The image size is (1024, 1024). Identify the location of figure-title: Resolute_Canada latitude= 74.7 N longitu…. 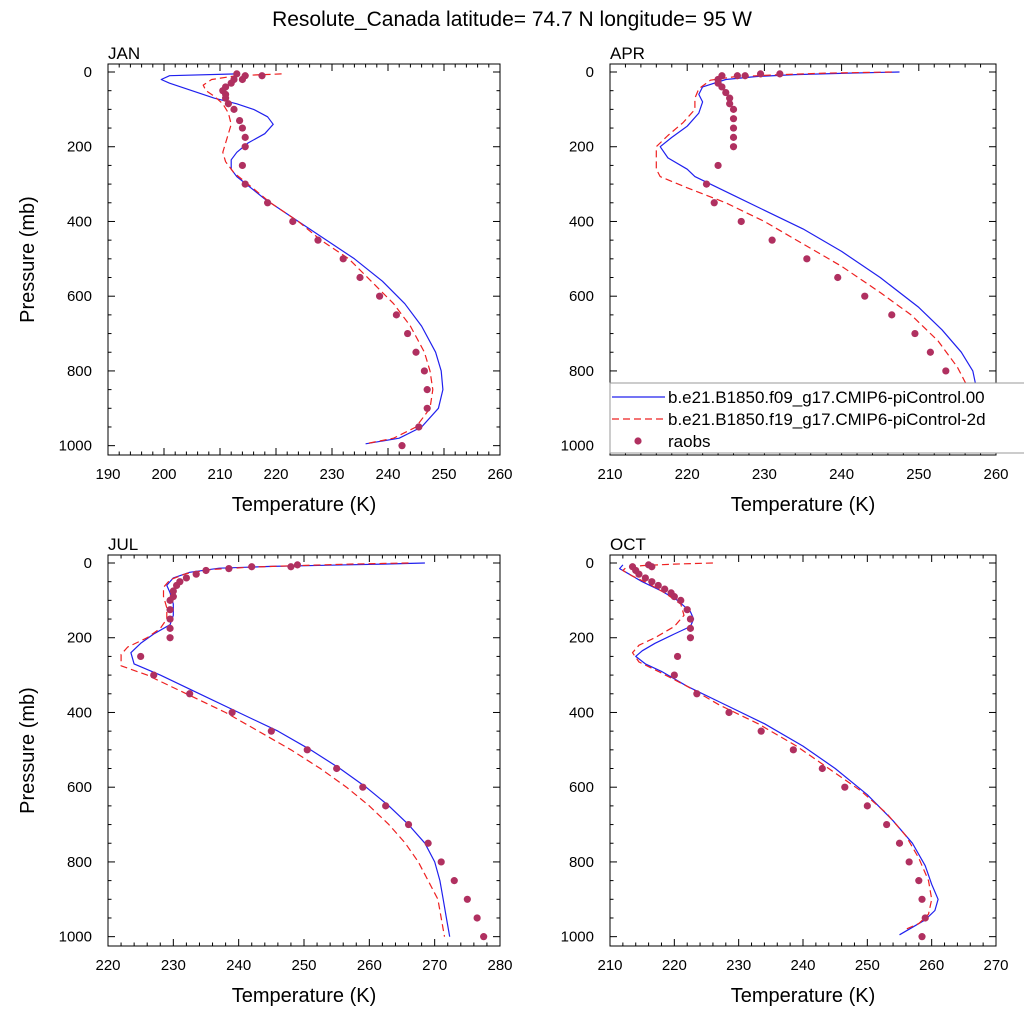
(512, 19).